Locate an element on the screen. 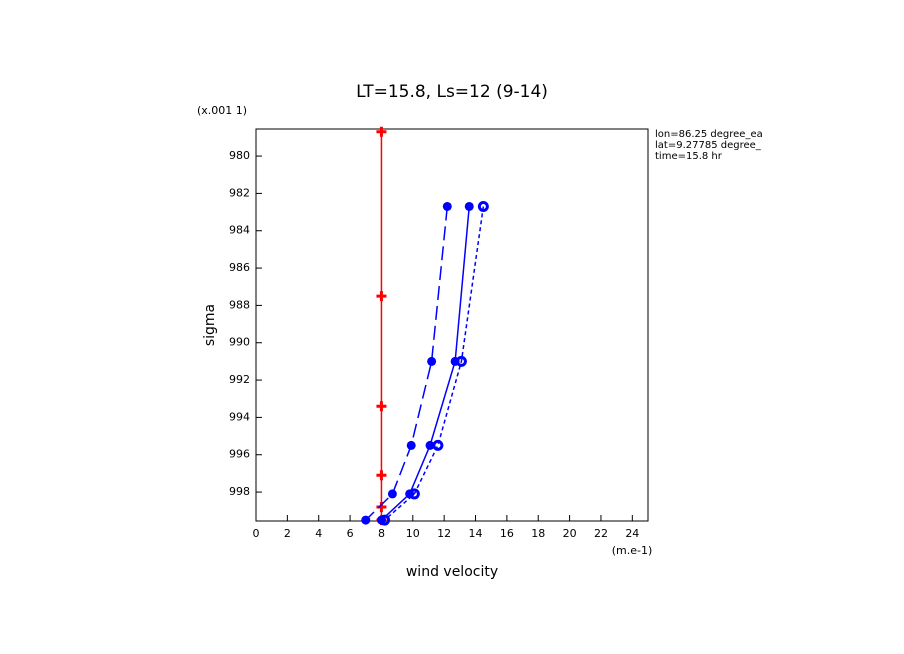  x-tick-label: 12 is located at coordinates (444, 533).